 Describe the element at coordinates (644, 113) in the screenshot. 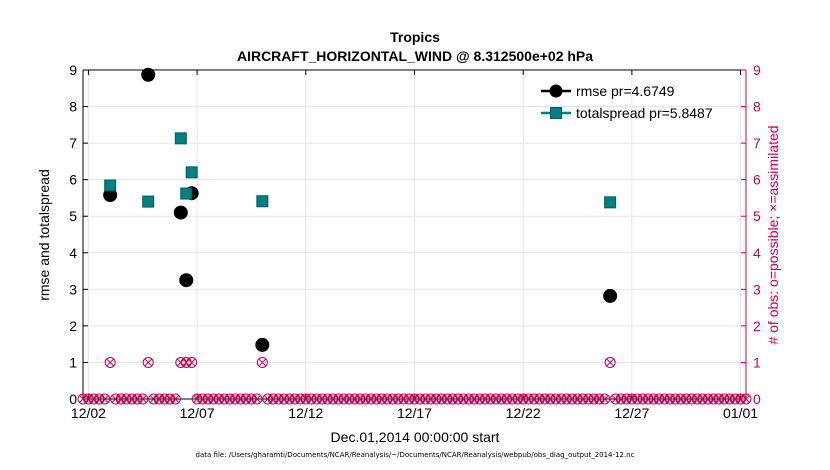

I see `legend-totalspread-label: totalspread pr=5.8487` at that location.